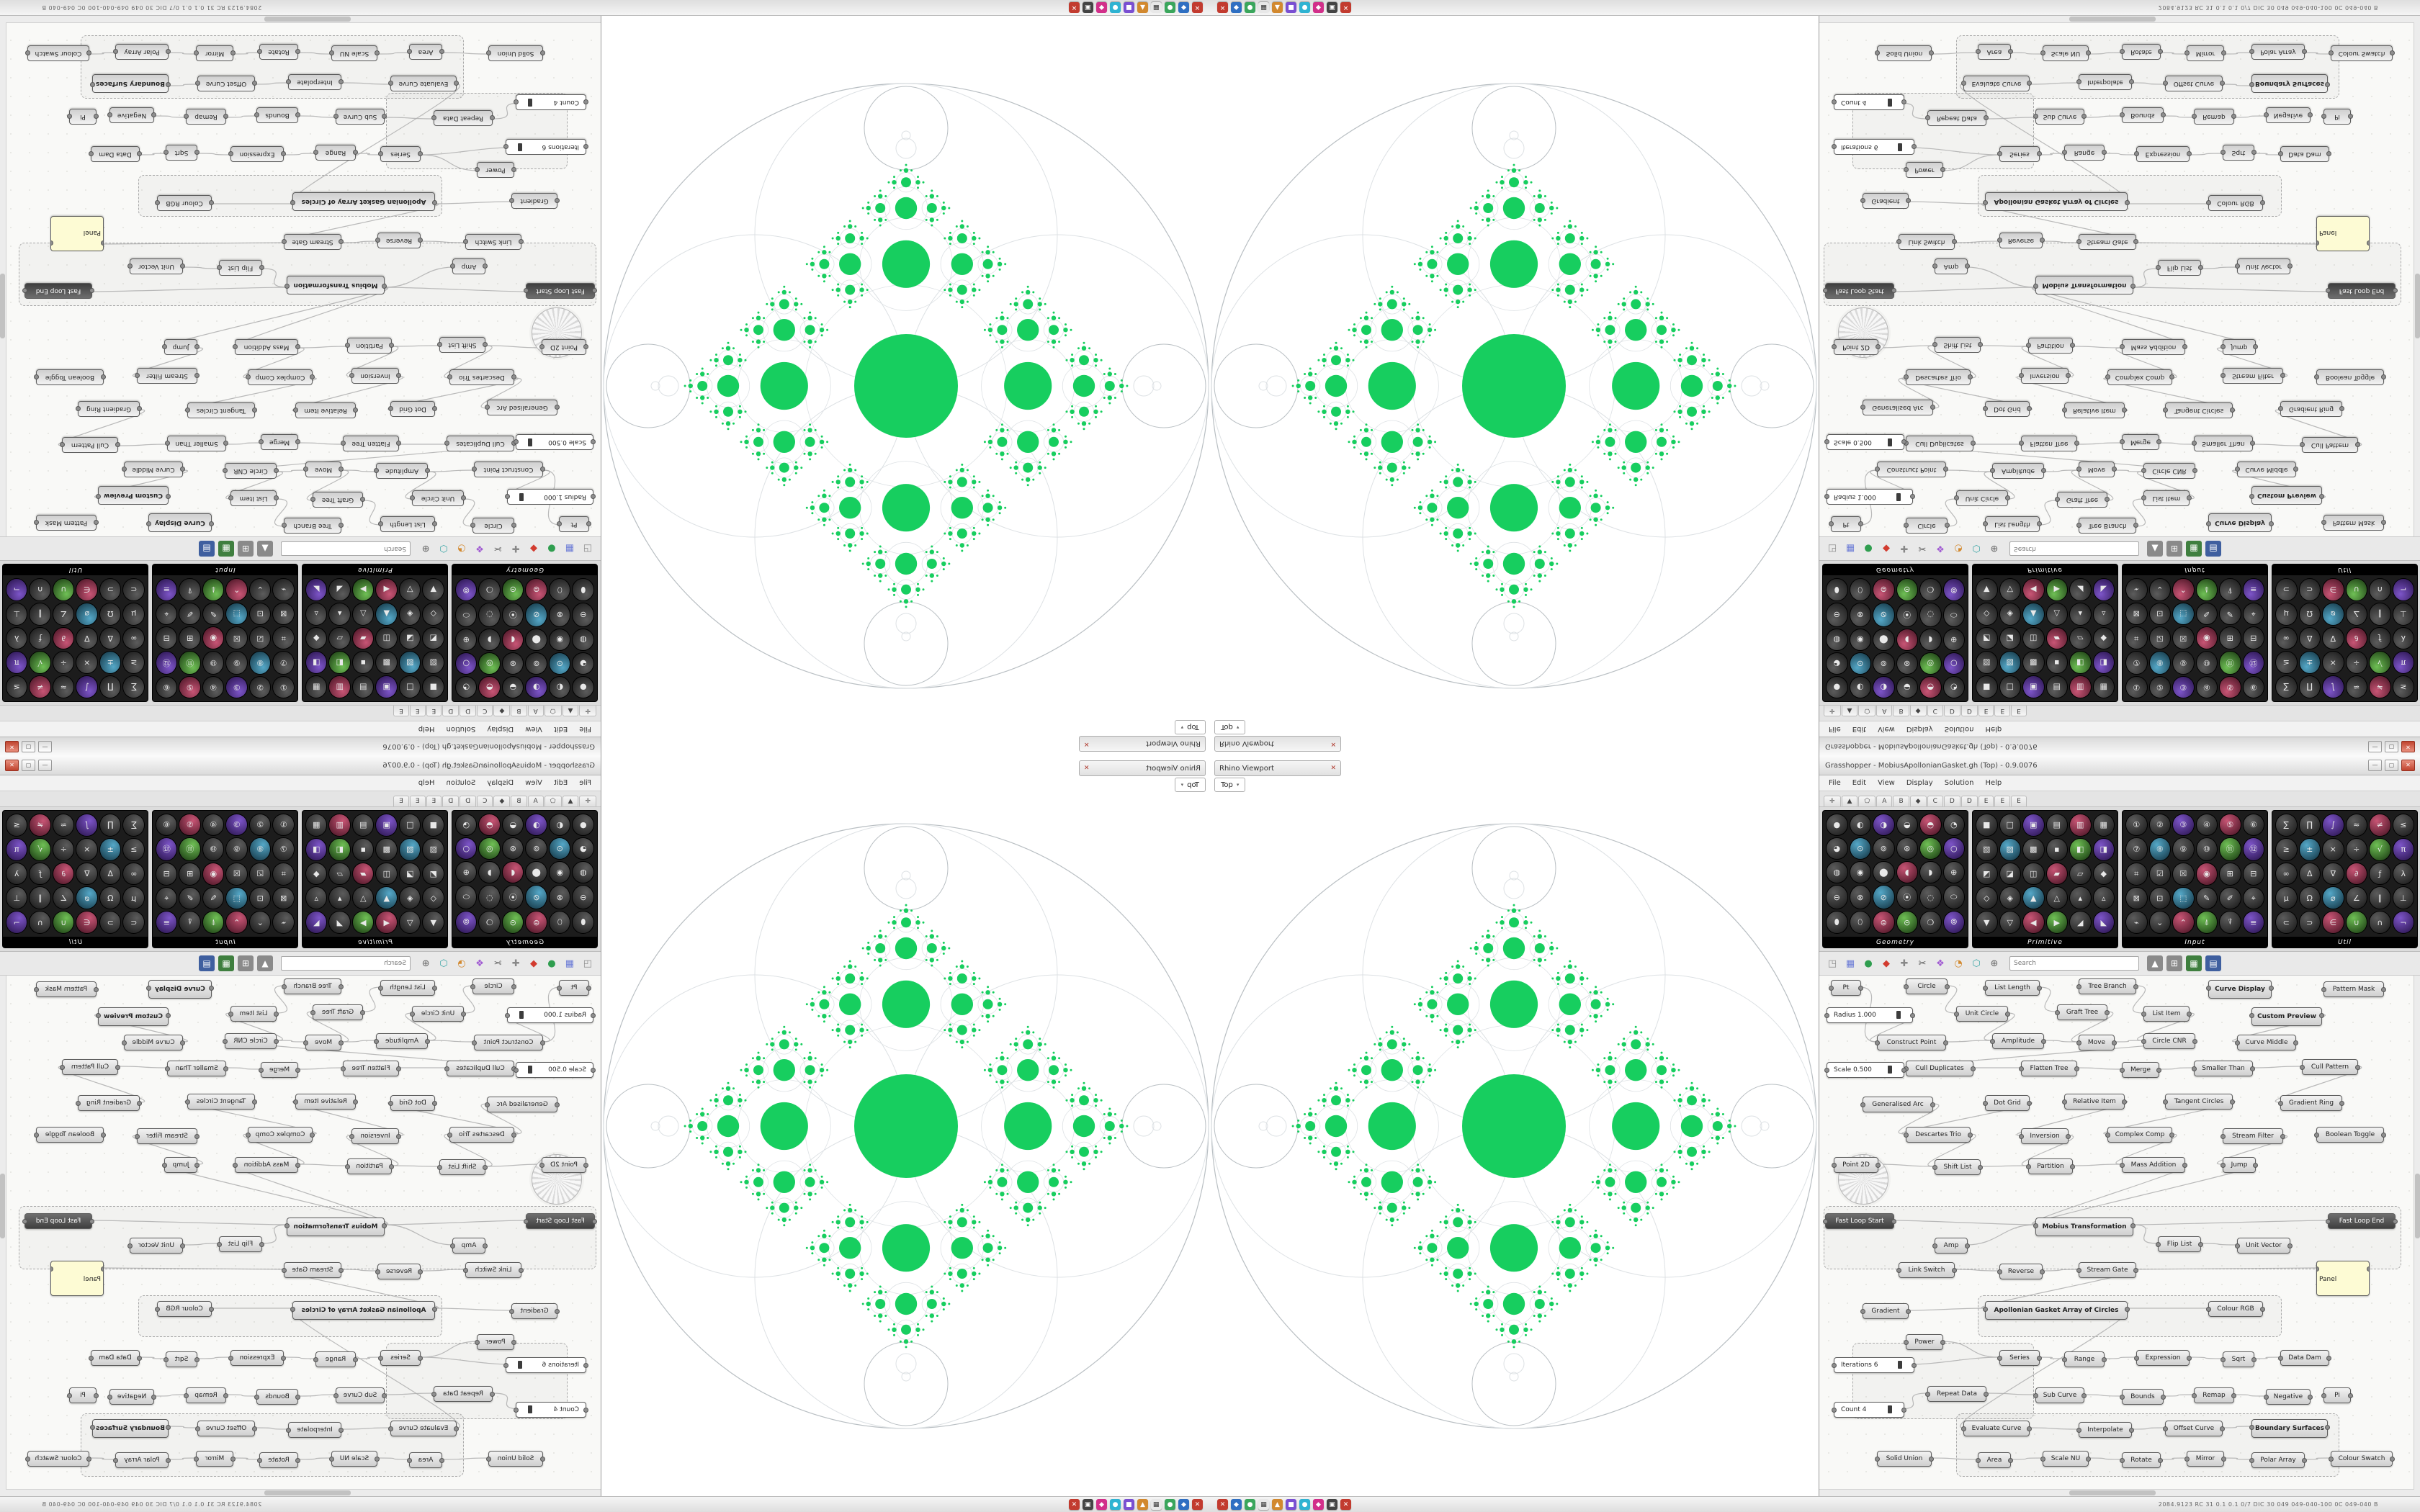 This screenshot has height=1512, width=2420. What do you see at coordinates (338, 1012) in the screenshot?
I see `node-graft-tree: Graft Tree` at bounding box center [338, 1012].